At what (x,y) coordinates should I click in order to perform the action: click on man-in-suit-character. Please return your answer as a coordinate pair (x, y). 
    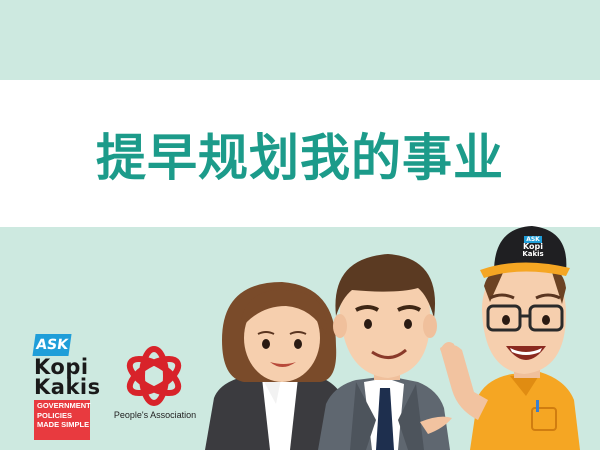
    Looking at the image, I should click on (385, 352).